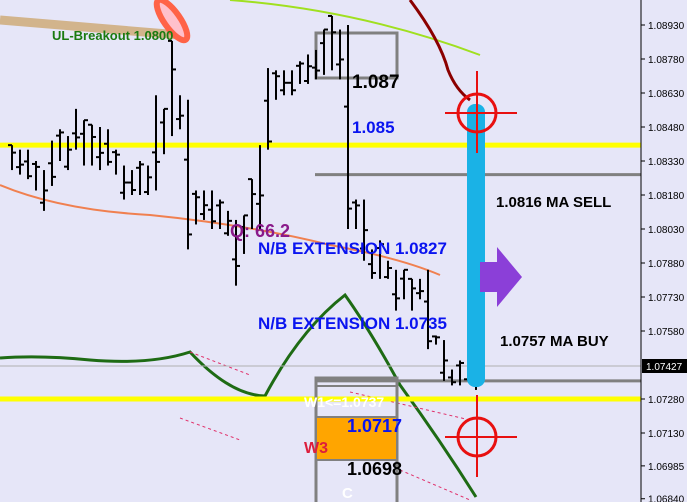  I want to click on dashed-trend-lines, so click(325, 426).